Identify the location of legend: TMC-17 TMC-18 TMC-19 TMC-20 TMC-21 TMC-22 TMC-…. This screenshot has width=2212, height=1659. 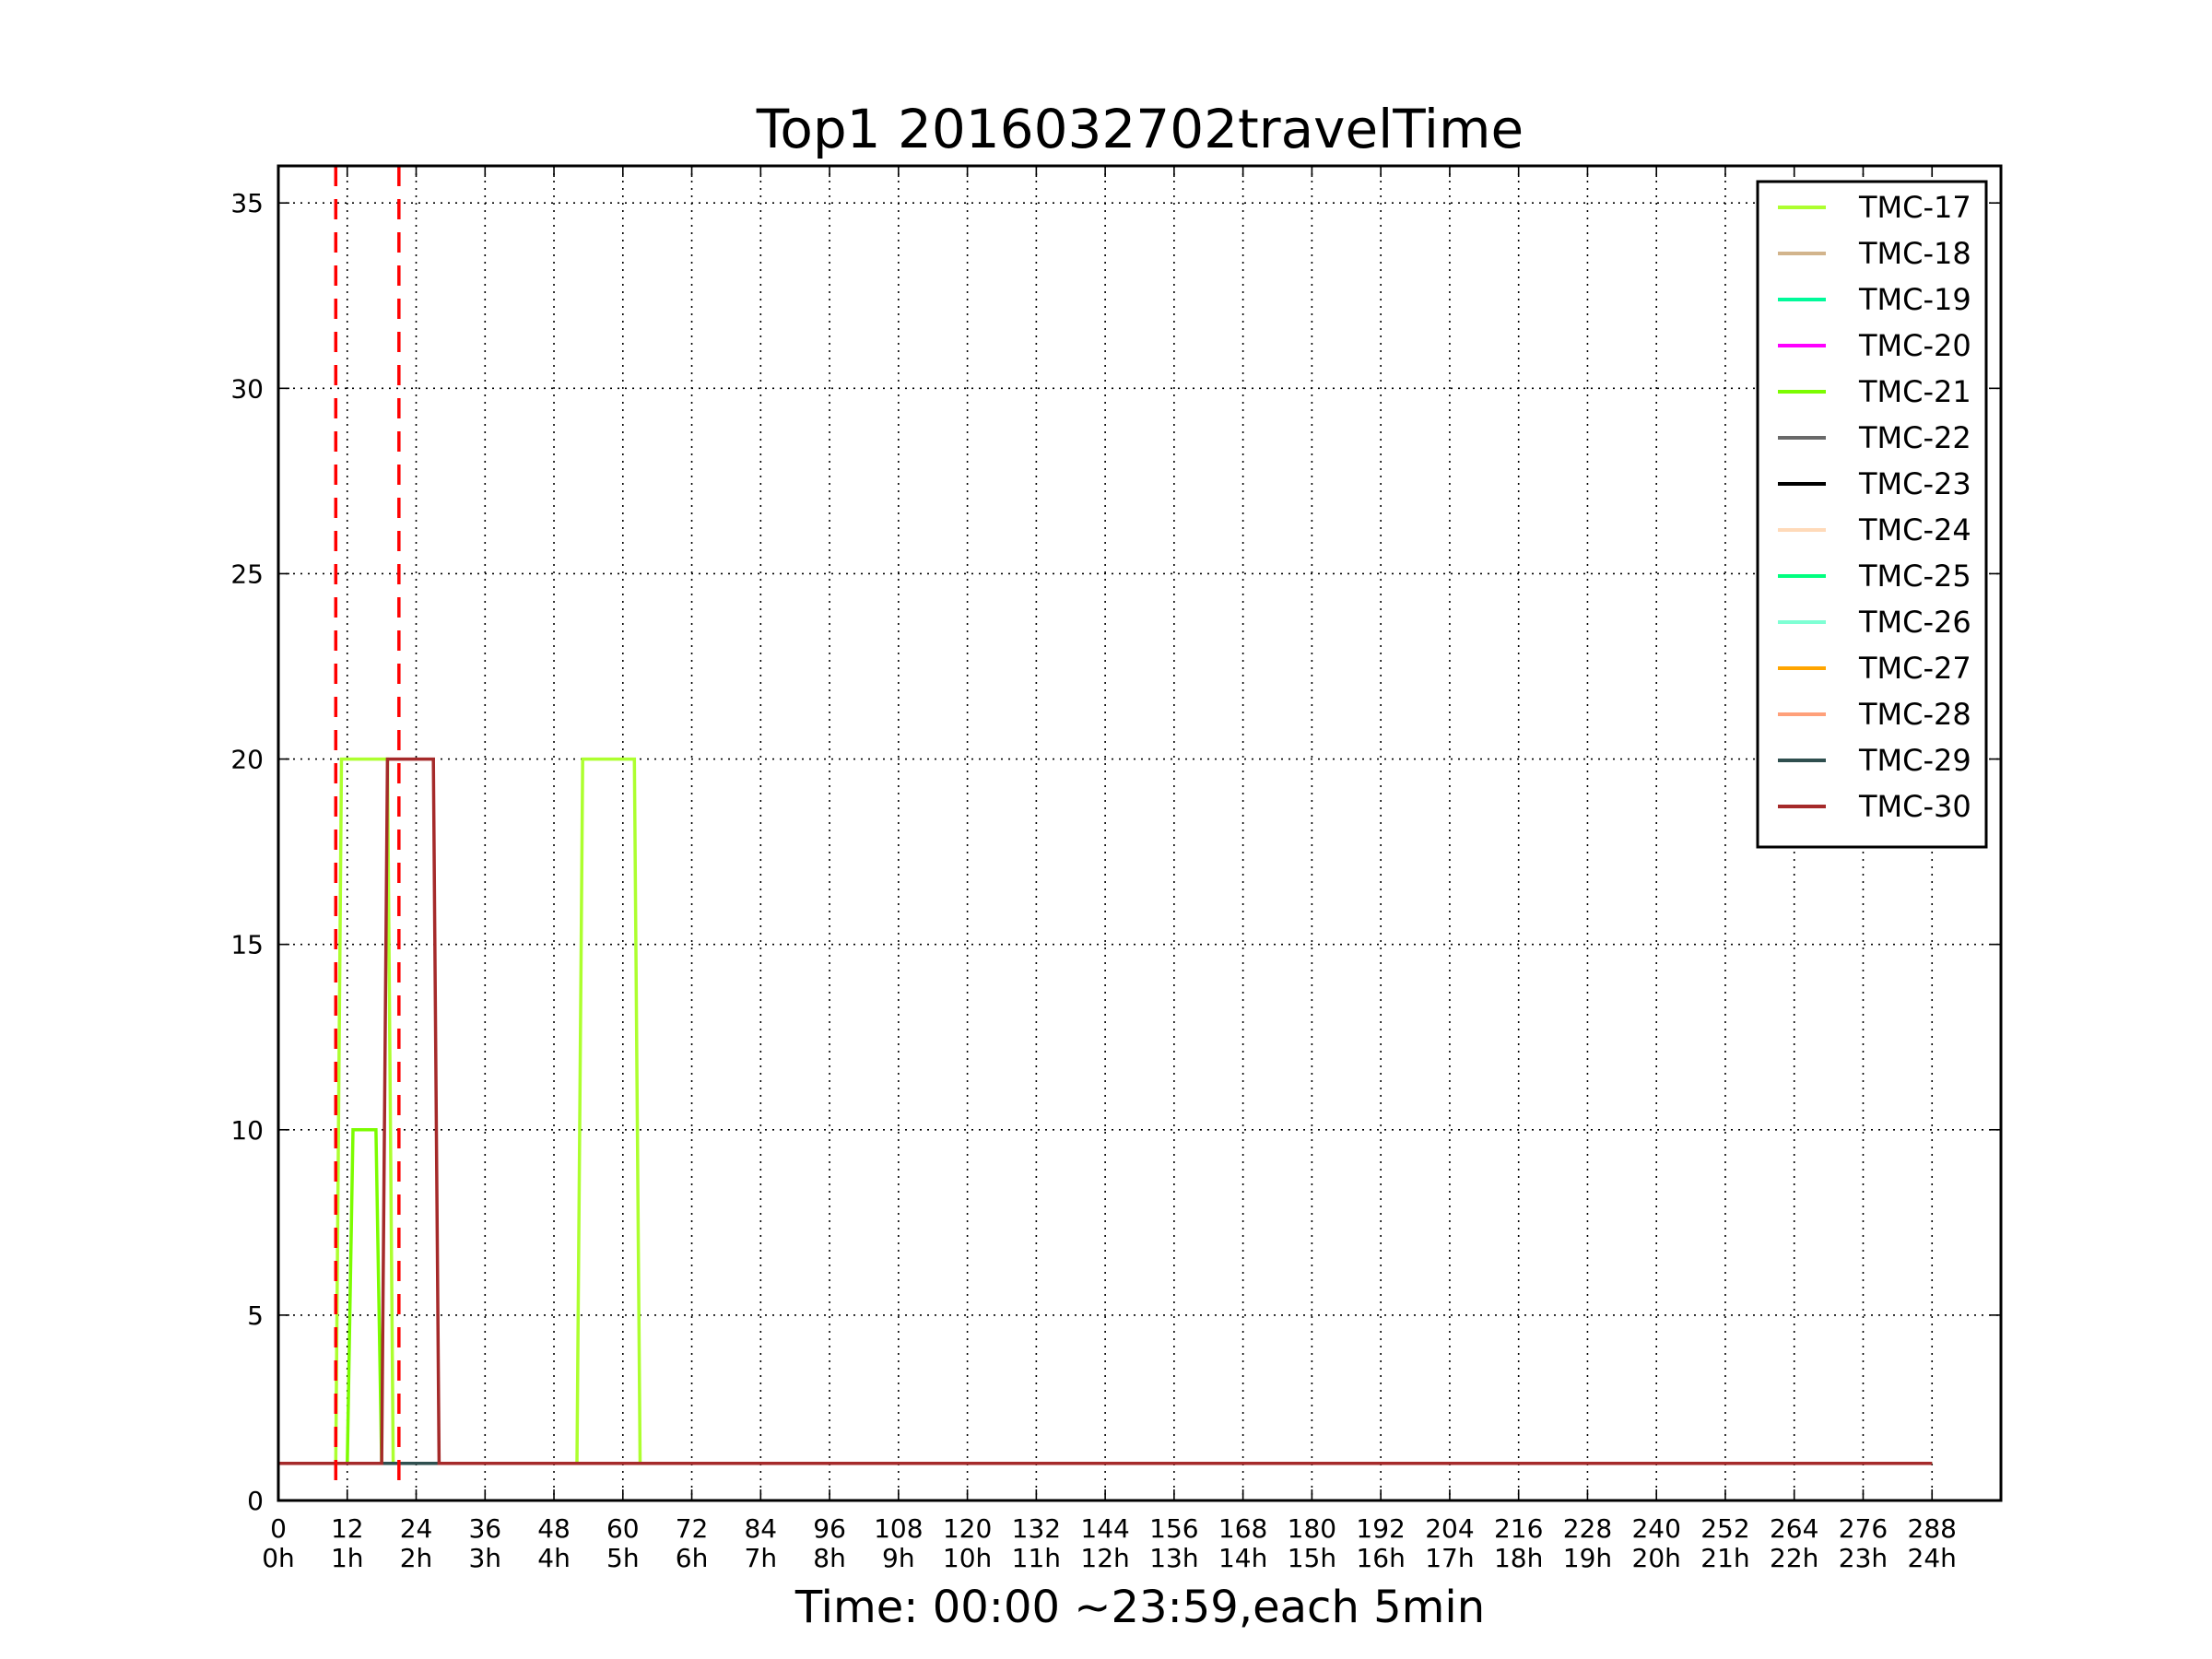
(1872, 514).